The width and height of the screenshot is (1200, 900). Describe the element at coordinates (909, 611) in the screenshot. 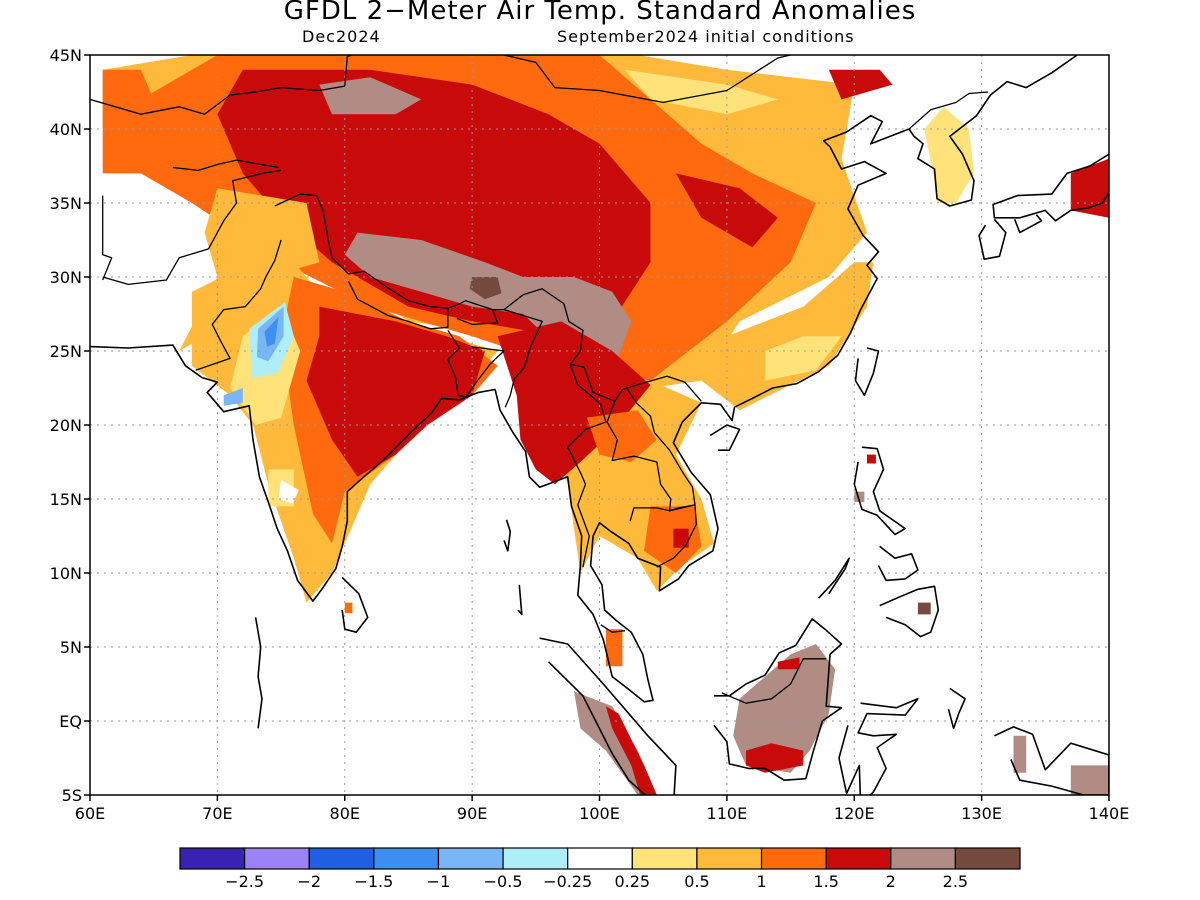

I see `coastline-mindanao` at that location.